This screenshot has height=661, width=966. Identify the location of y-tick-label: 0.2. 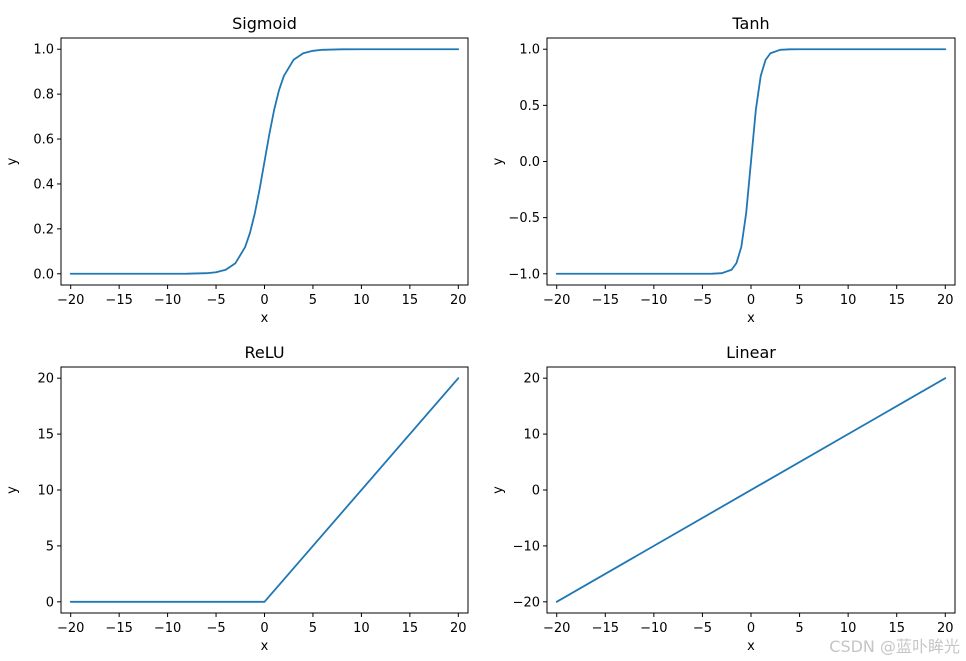
(43, 229).